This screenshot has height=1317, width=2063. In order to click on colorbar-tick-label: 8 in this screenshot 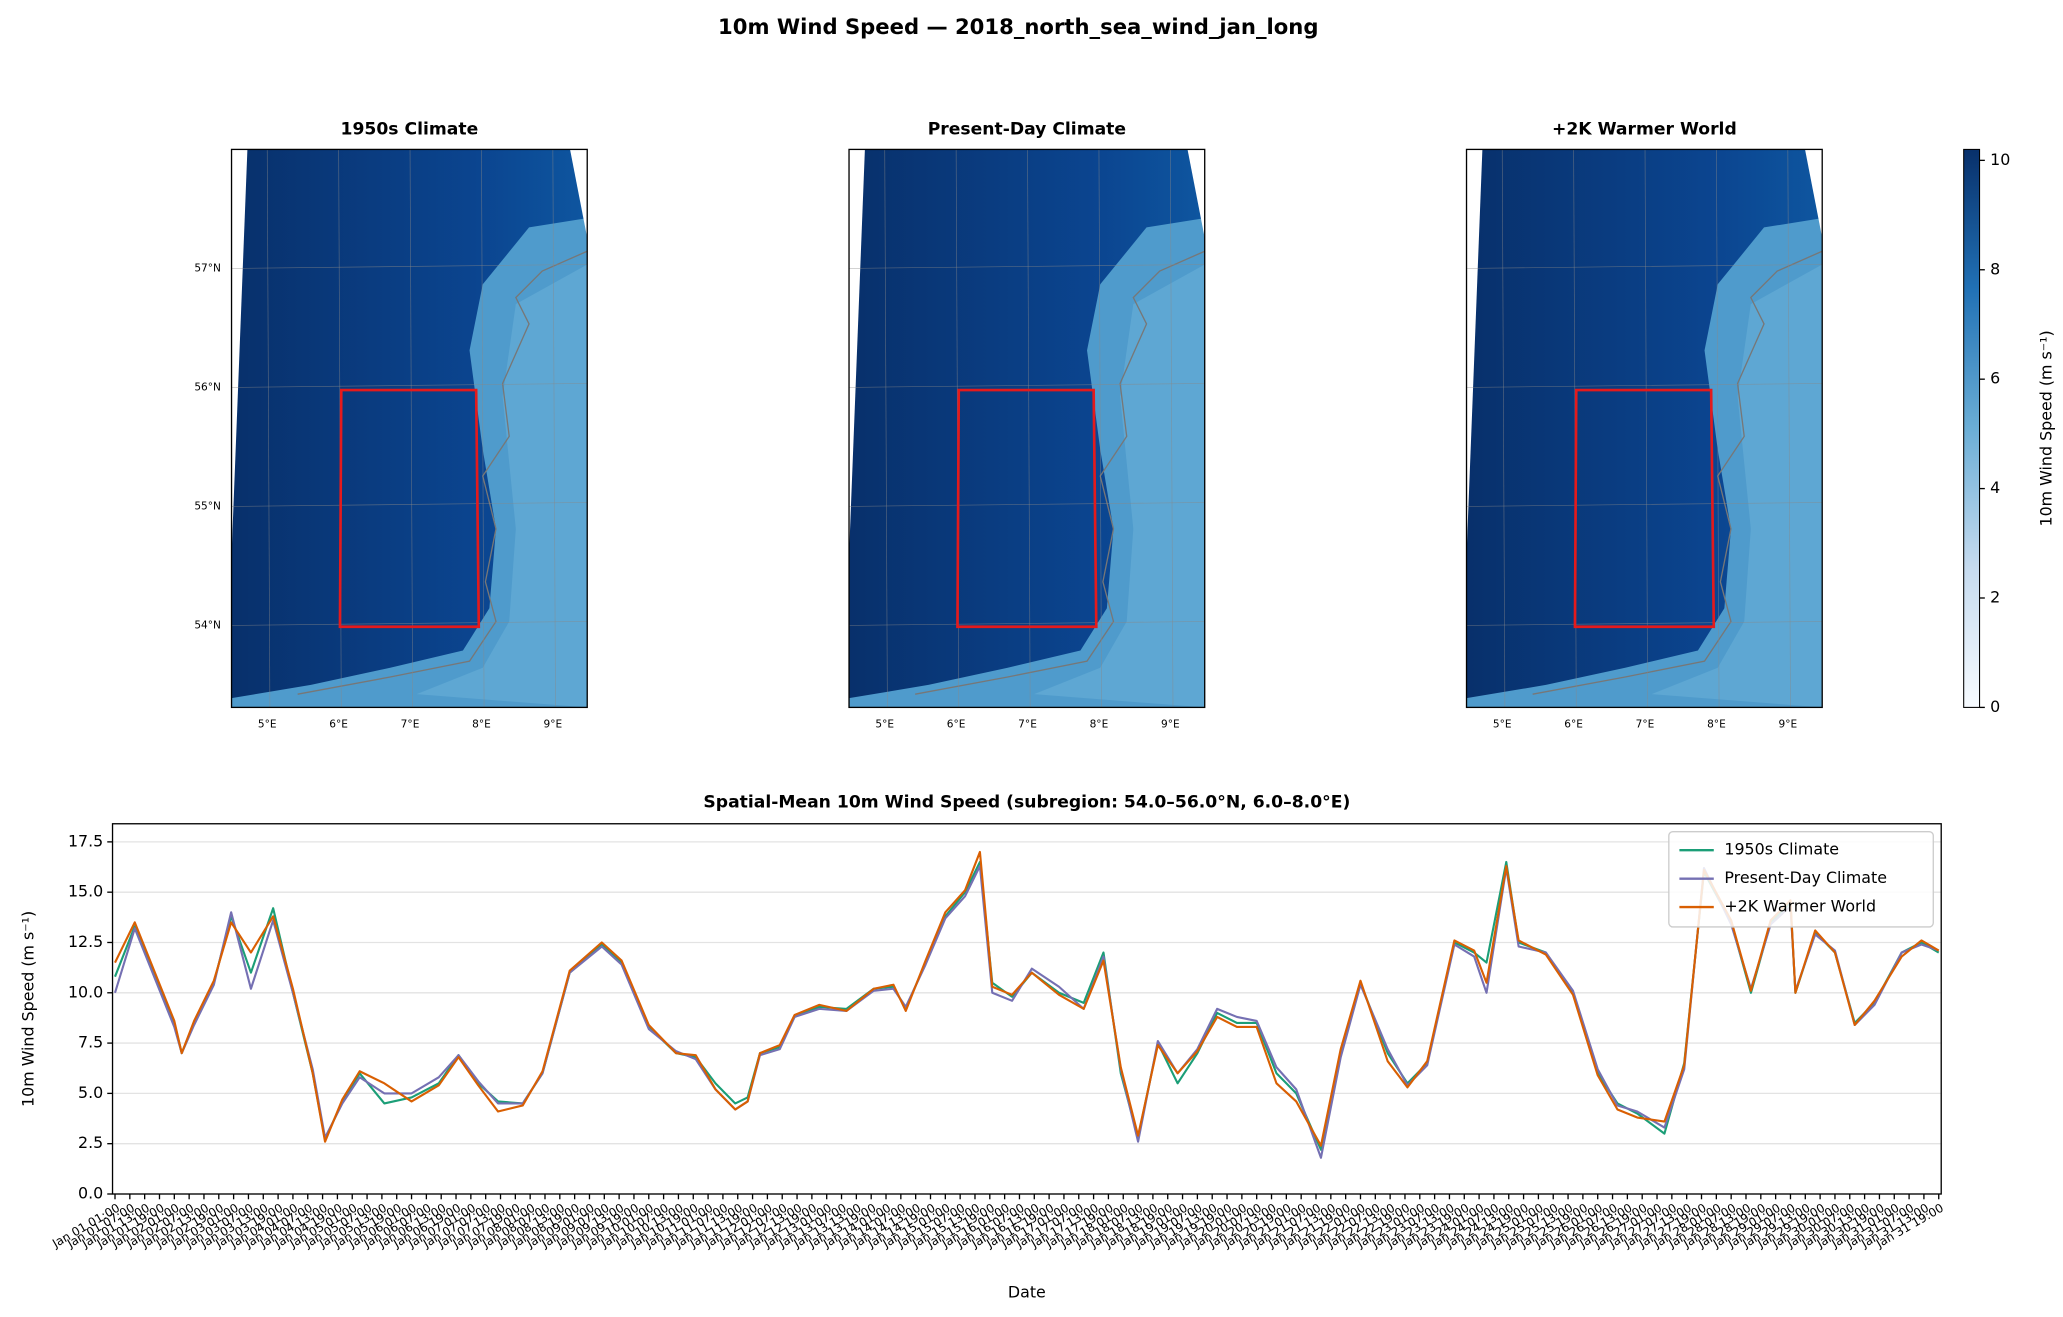, I will do `click(1995, 268)`.